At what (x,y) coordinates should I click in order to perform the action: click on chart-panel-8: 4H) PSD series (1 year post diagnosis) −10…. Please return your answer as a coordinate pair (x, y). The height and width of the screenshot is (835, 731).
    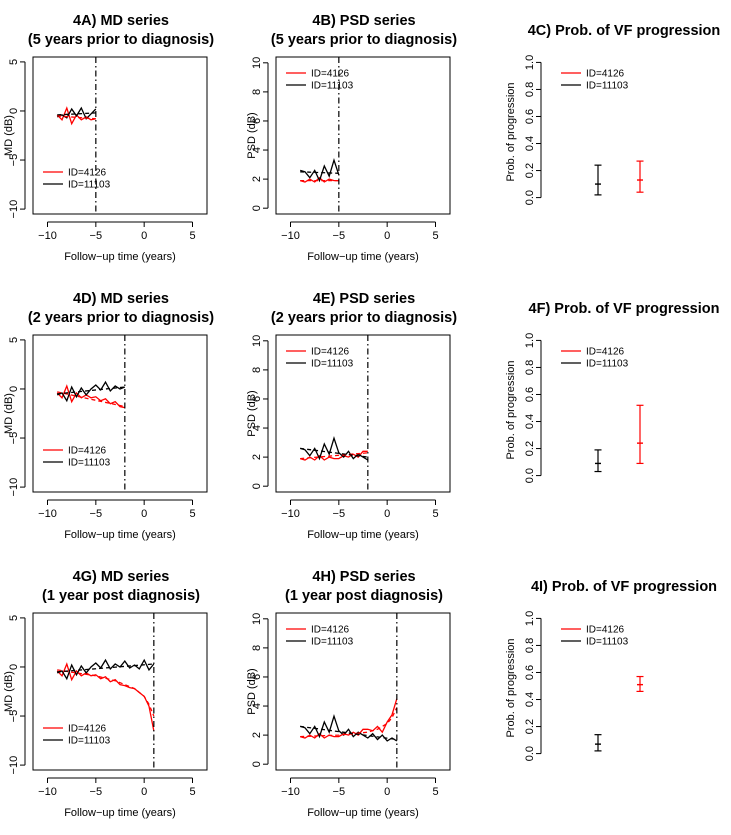
    Looking at the image, I should click on (348, 694).